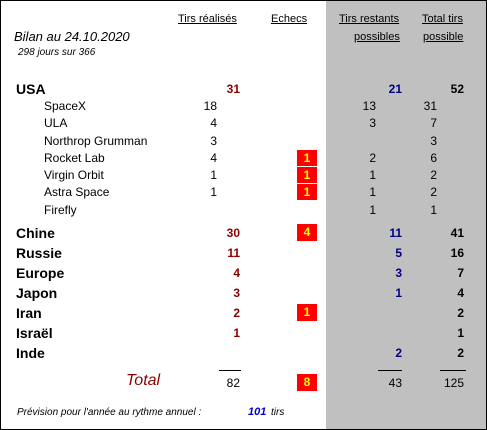 Image resolution: width=487 pixels, height=430 pixels. I want to click on tirs-value: 18, so click(210, 106).